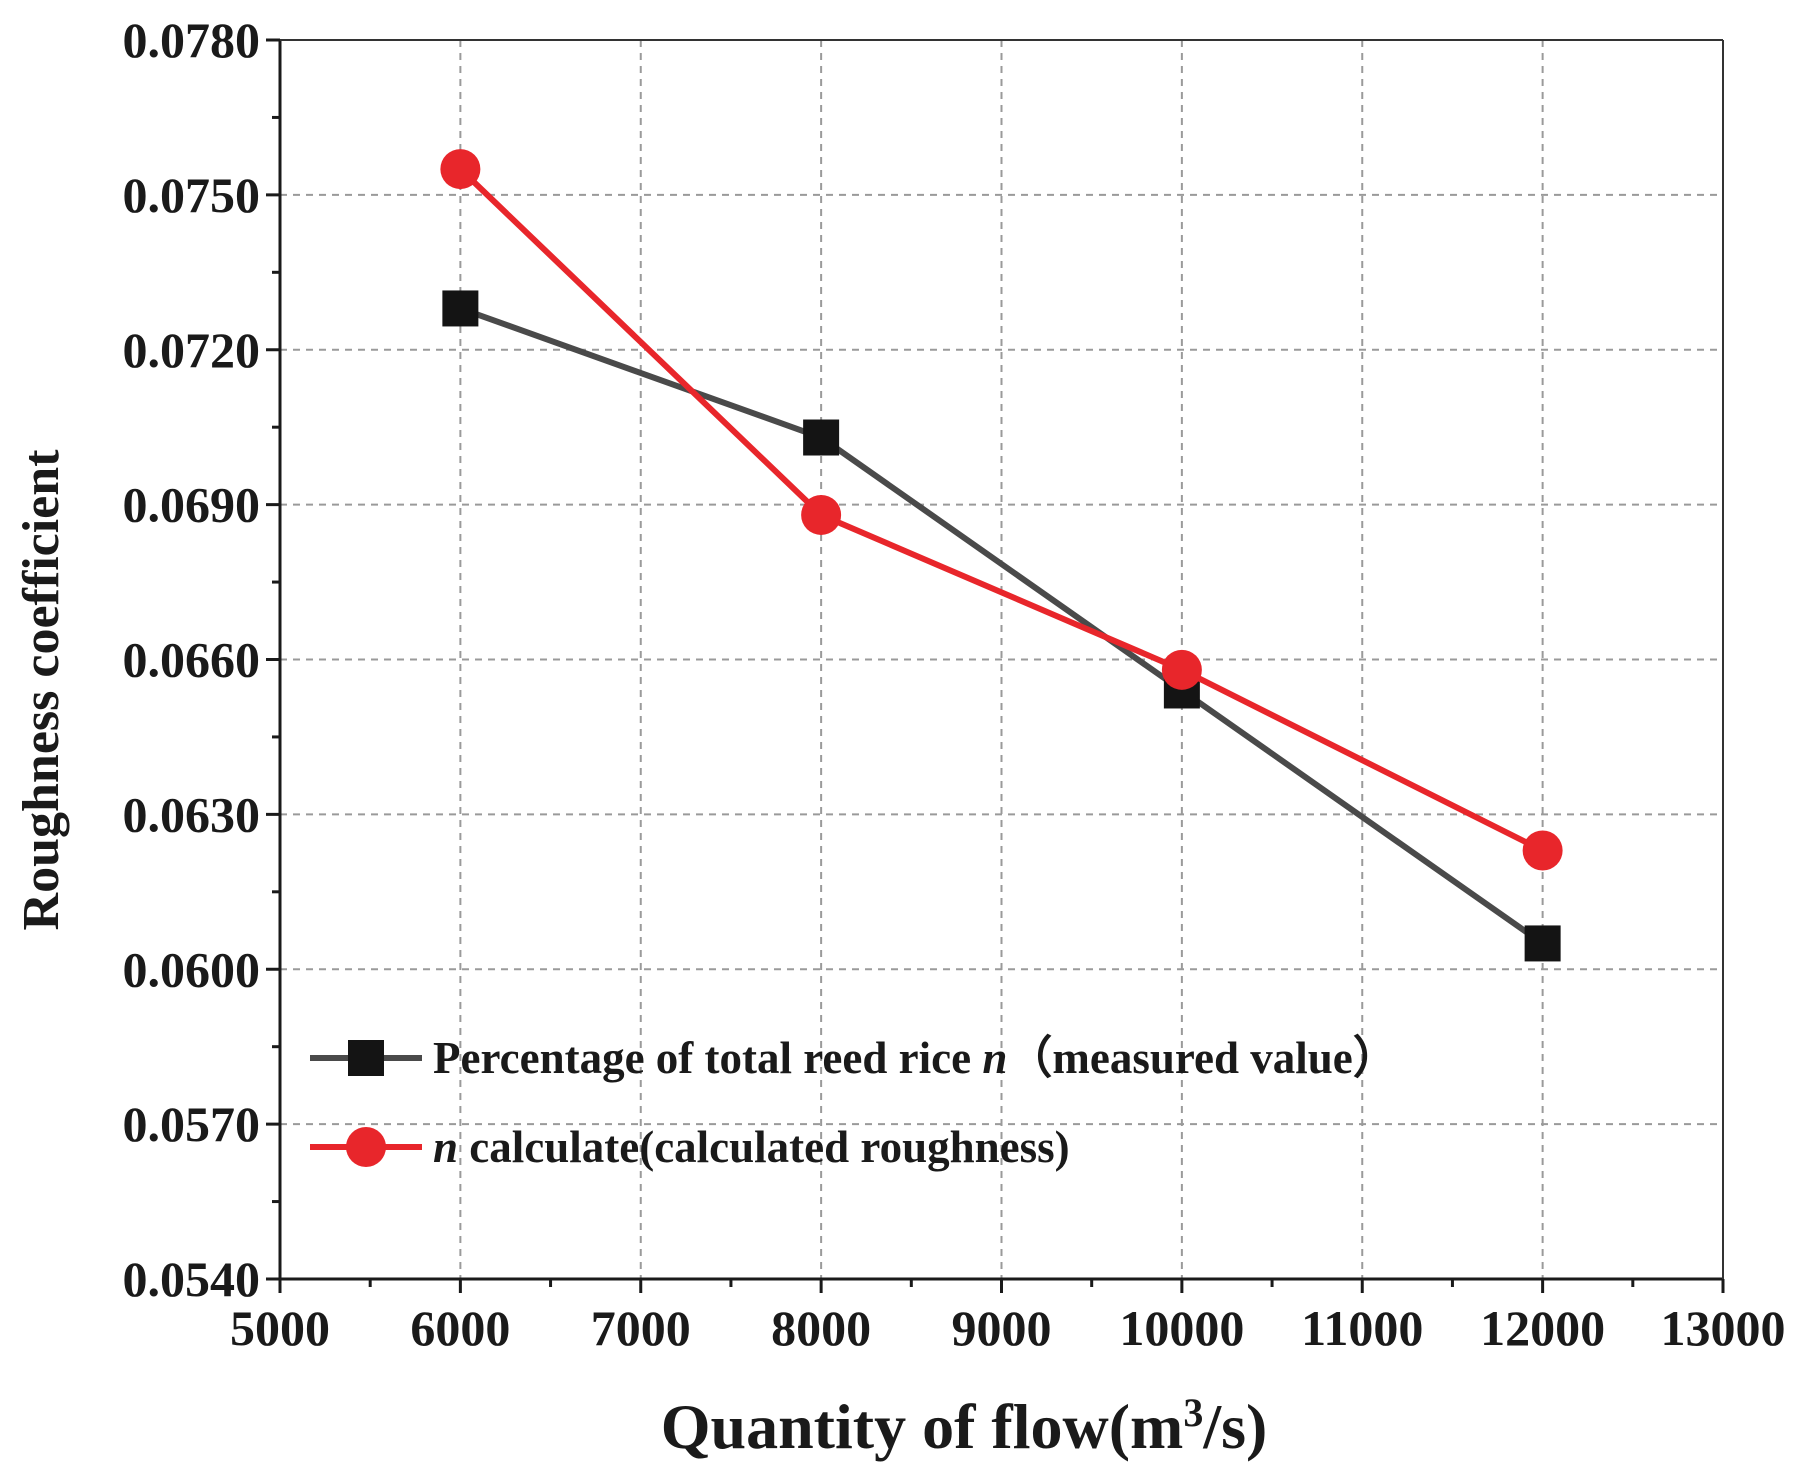  Describe the element at coordinates (1362, 1328) in the screenshot. I see `x-tick-label: 11000` at that location.